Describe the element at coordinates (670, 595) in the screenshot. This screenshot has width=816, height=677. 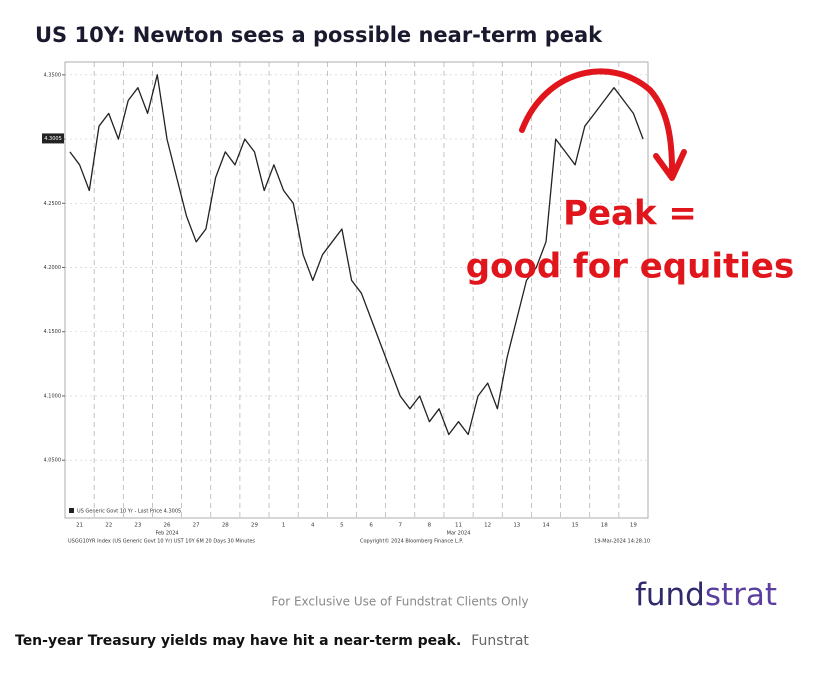
I see `logo-part: fund` at that location.